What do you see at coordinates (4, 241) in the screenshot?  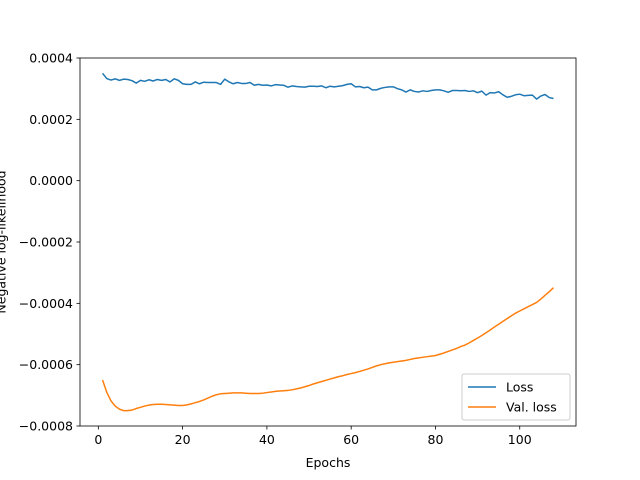 I see `y-axis-label: Negative log-likelihood` at bounding box center [4, 241].